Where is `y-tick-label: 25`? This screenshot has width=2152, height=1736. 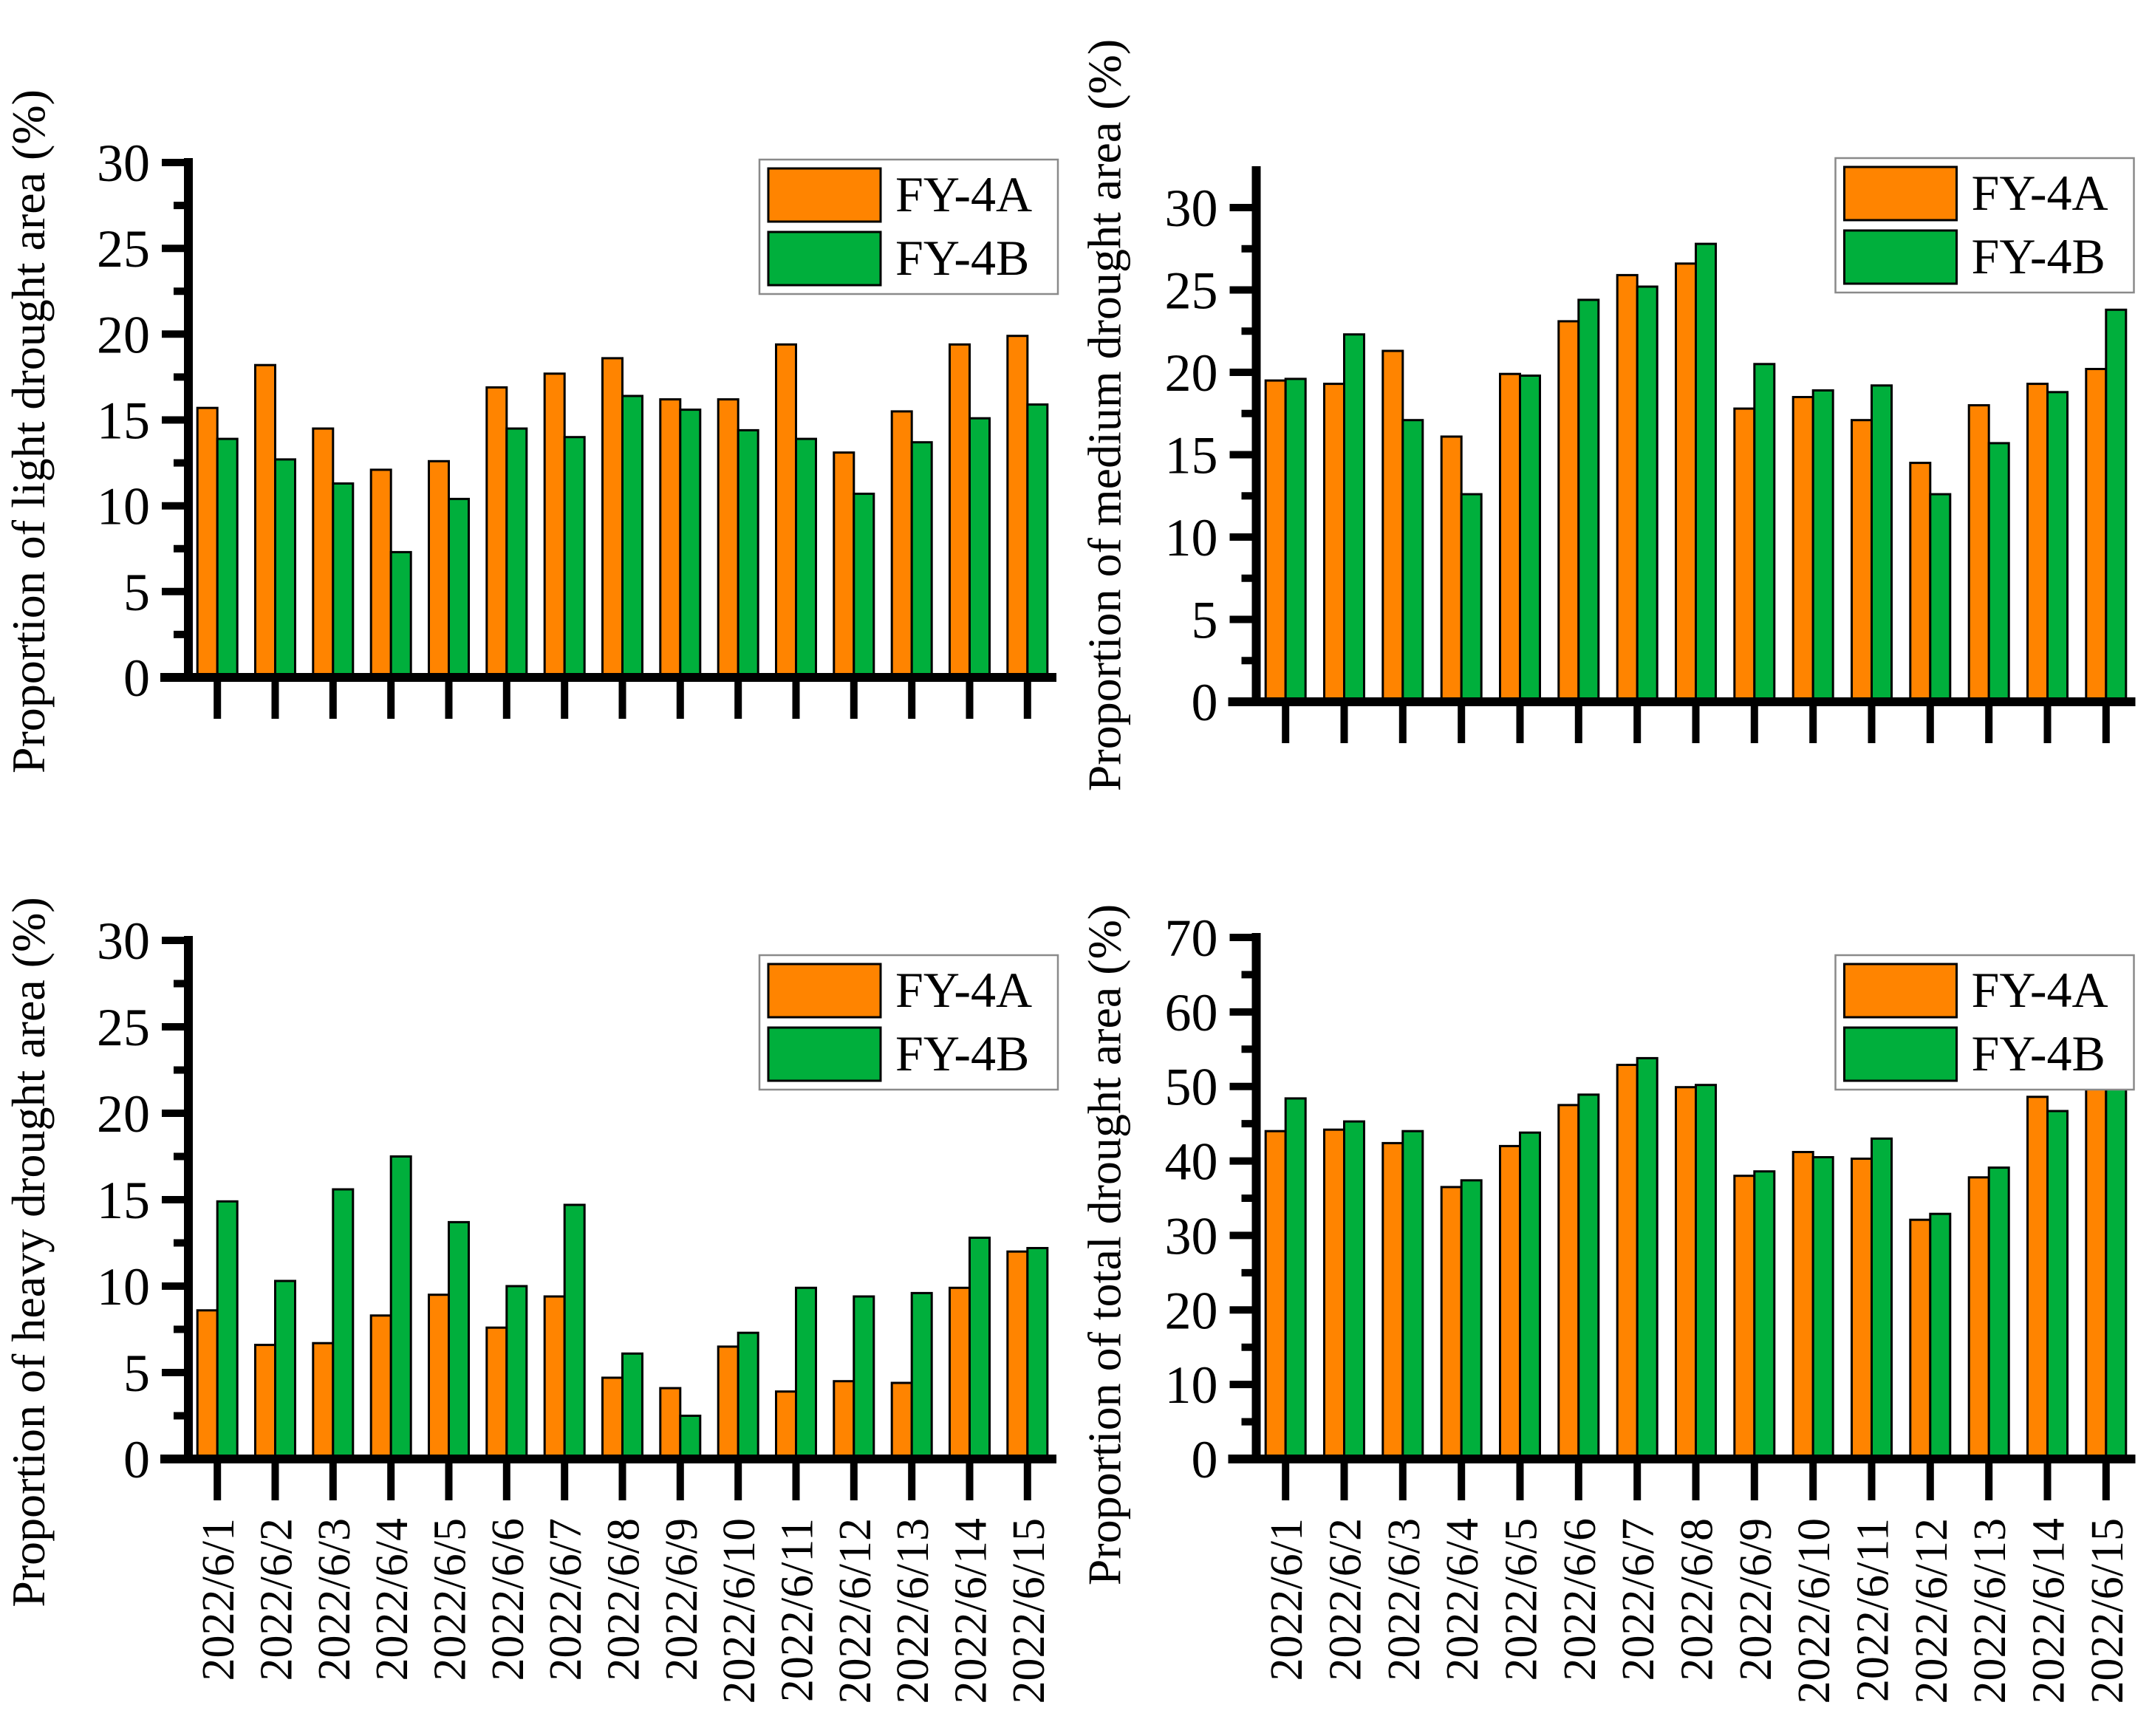 y-tick-label: 25 is located at coordinates (123, 1027).